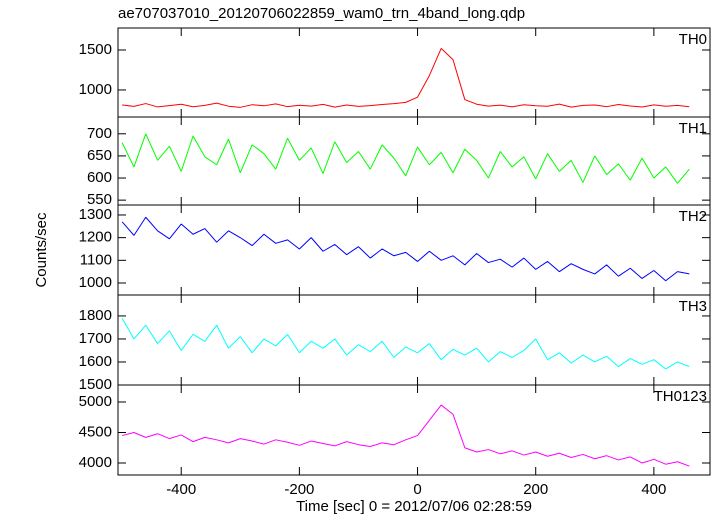  What do you see at coordinates (95, 214) in the screenshot?
I see `y-tick-label: 1300` at bounding box center [95, 214].